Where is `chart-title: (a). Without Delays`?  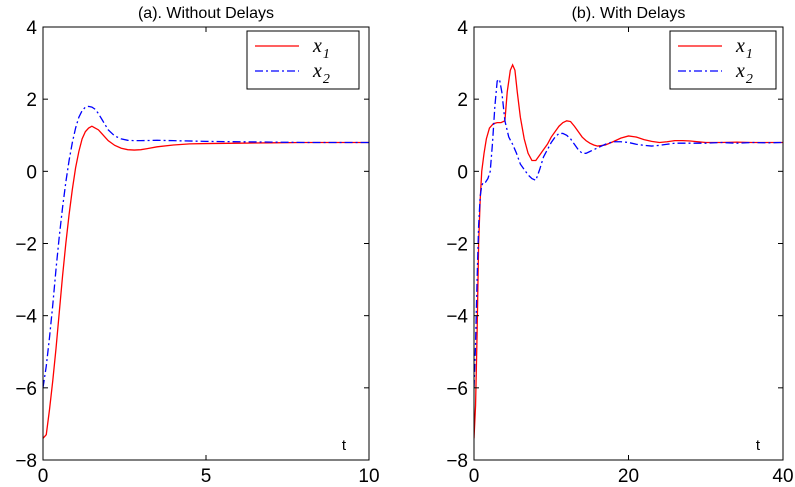 chart-title: (a). Without Delays is located at coordinates (206, 13).